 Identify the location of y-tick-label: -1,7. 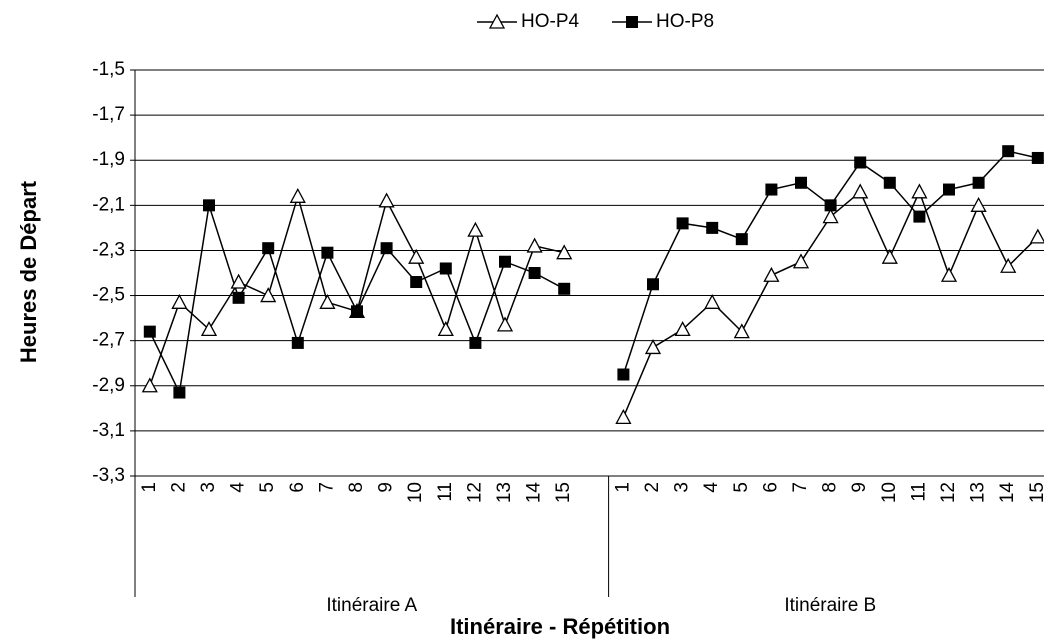
(108, 114).